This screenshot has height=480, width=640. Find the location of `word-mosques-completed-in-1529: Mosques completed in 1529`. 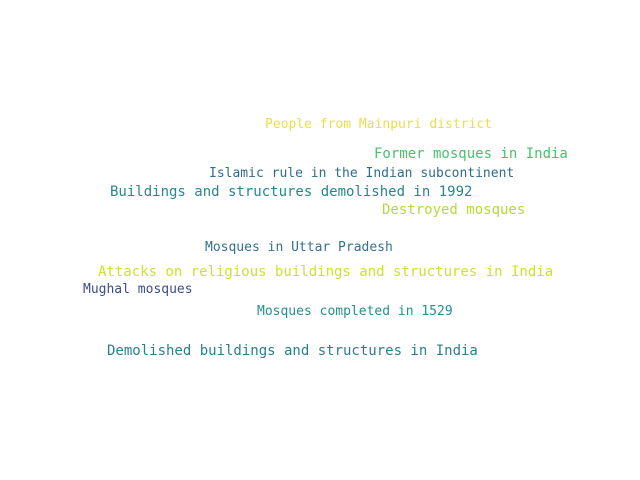

word-mosques-completed-in-1529: Mosques completed in 1529 is located at coordinates (355, 311).